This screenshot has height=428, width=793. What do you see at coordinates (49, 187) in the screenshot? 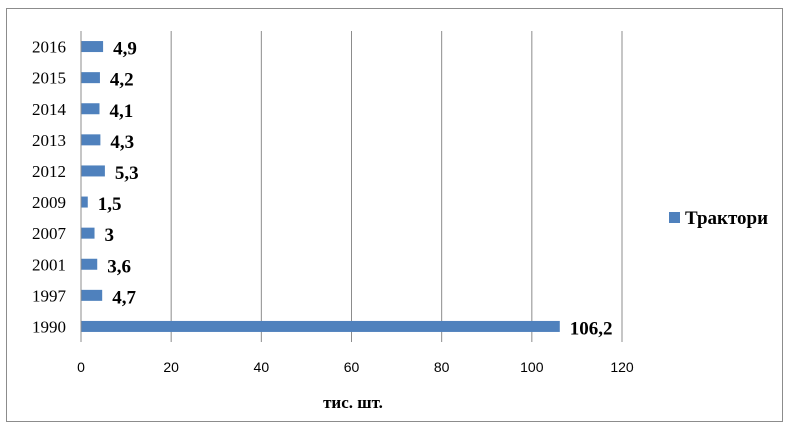
I see `category-labels: 1990 1997 2001 2007 2009 2012 2013 2014 2015 2016` at bounding box center [49, 187].